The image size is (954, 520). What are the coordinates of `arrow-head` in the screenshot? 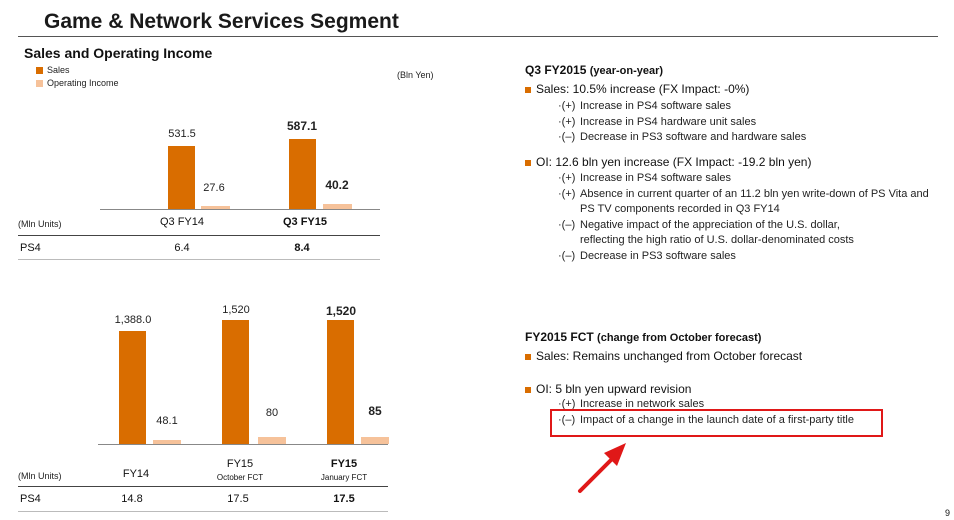 It's located at (615, 454).